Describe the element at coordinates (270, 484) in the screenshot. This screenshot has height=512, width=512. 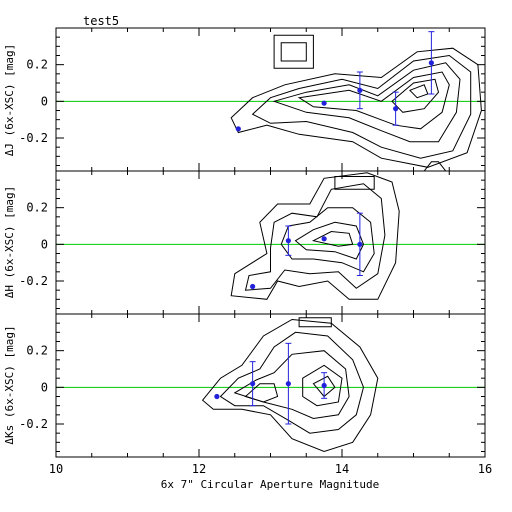
I see `x-axis-title: 6x 7" Circular Aperture Magnitude` at that location.